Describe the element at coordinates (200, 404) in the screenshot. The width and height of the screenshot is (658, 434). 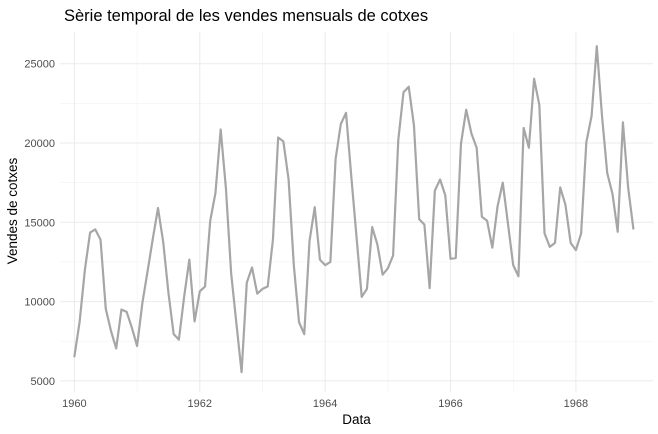
I see `x-tick-label: 1962` at that location.